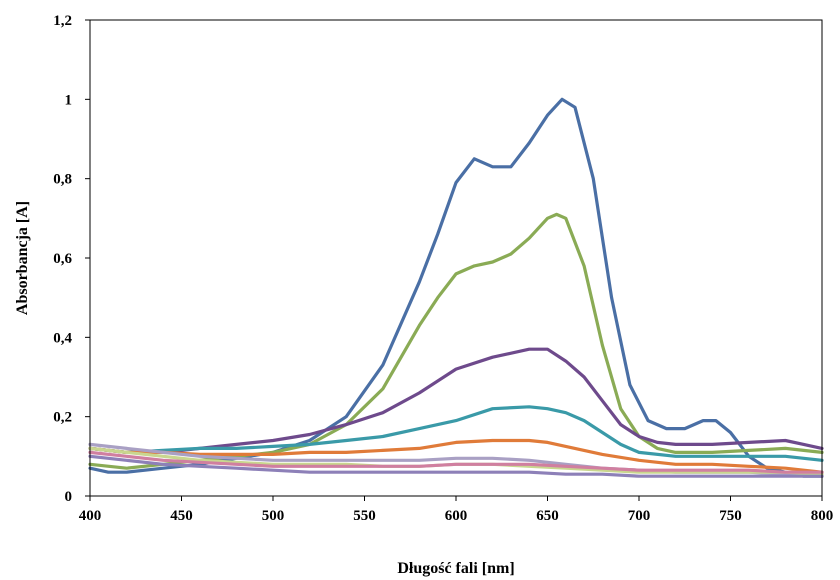 The image size is (840, 580). I want to click on x-axis-title: Długość fali [nm], so click(455, 568).